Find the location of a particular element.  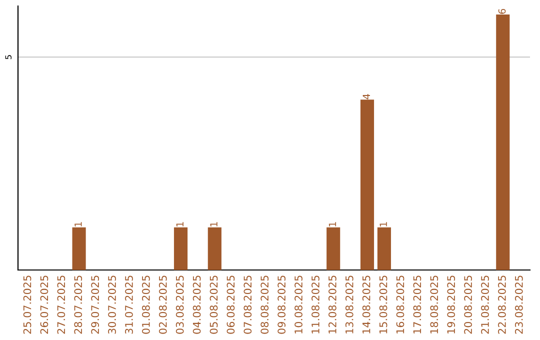

x-tick-label: 11.08.2025 is located at coordinates (316, 305).